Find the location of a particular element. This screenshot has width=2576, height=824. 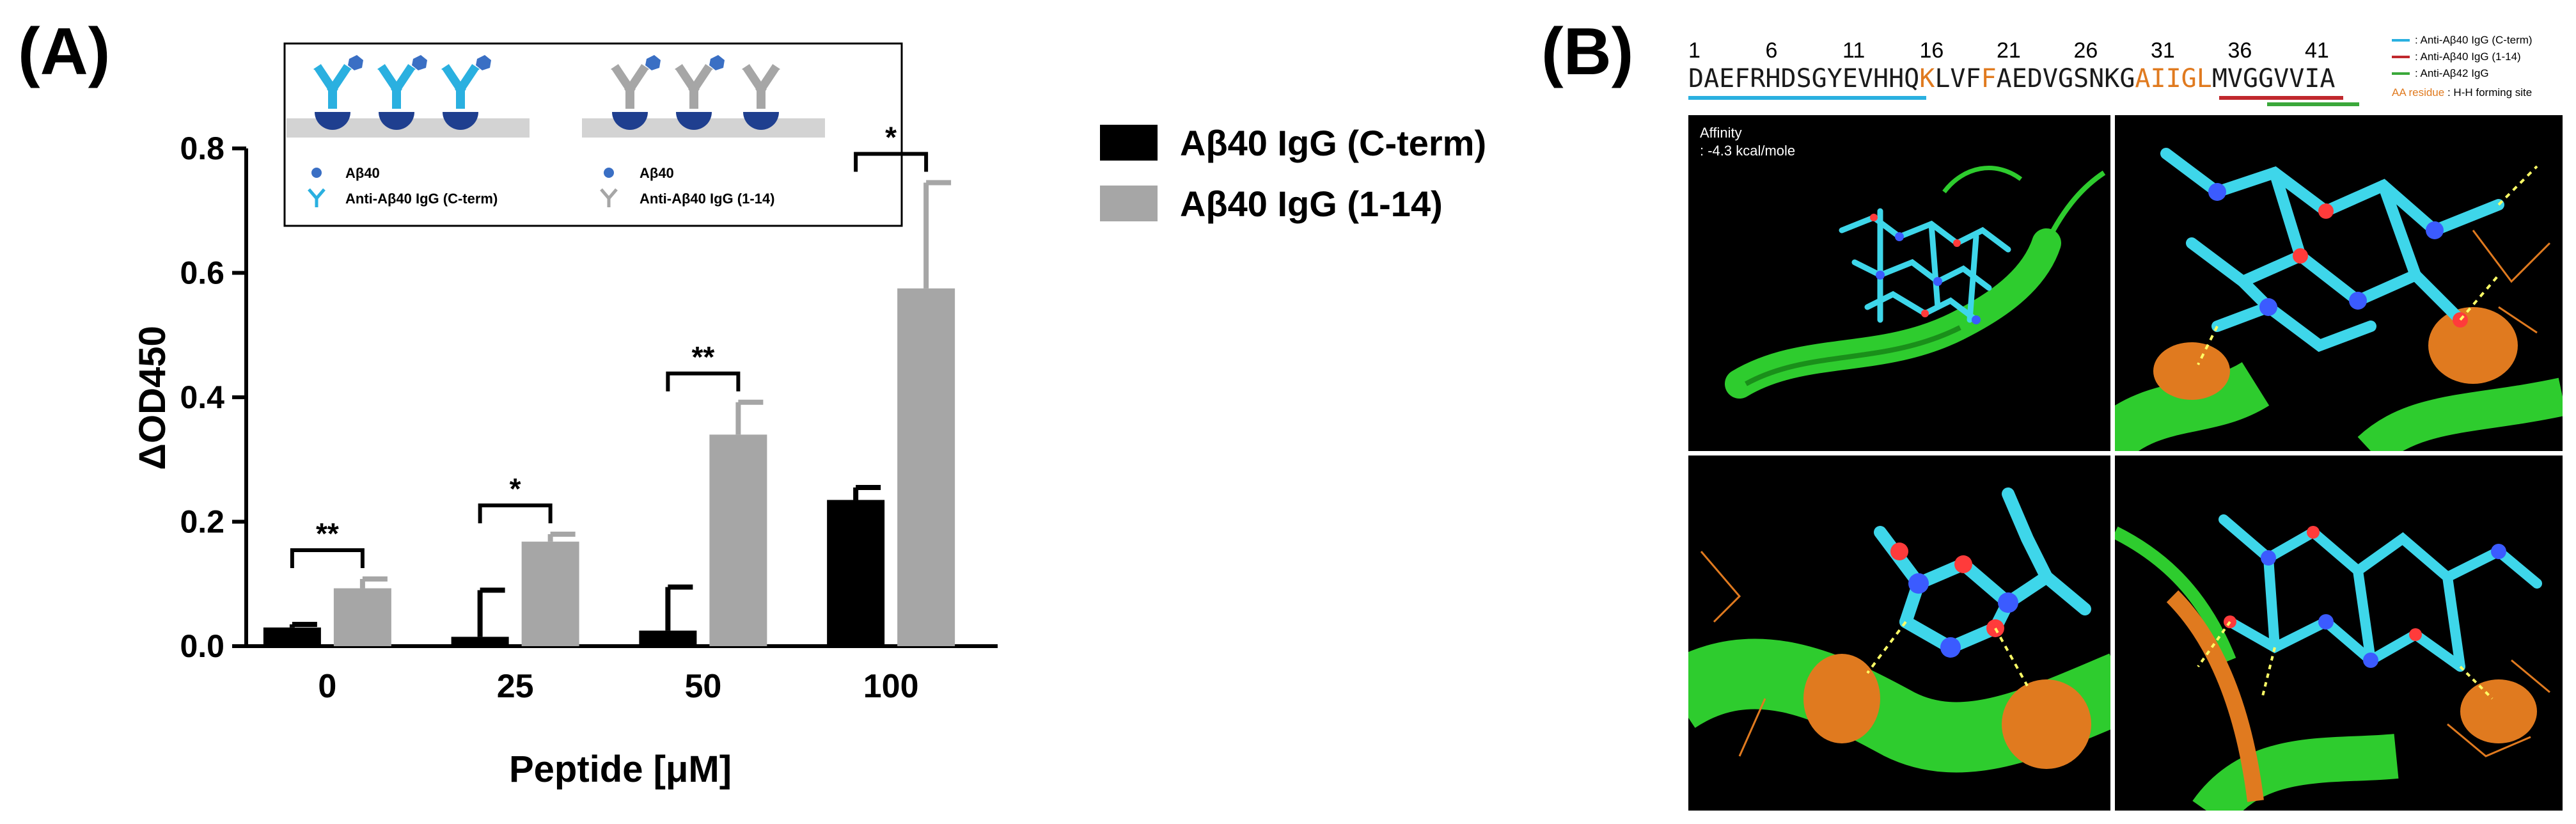

legend-row-abeta42: : Anti-Aβ42 IgG is located at coordinates (2478, 73).